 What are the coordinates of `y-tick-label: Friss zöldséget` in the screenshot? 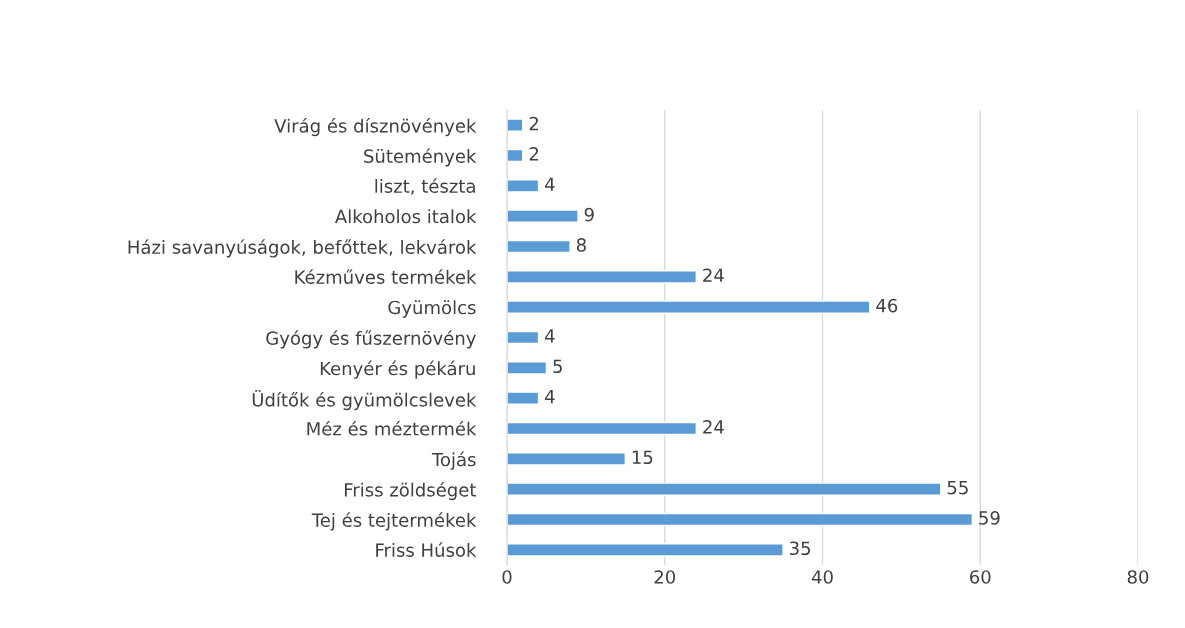 It's located at (410, 491).